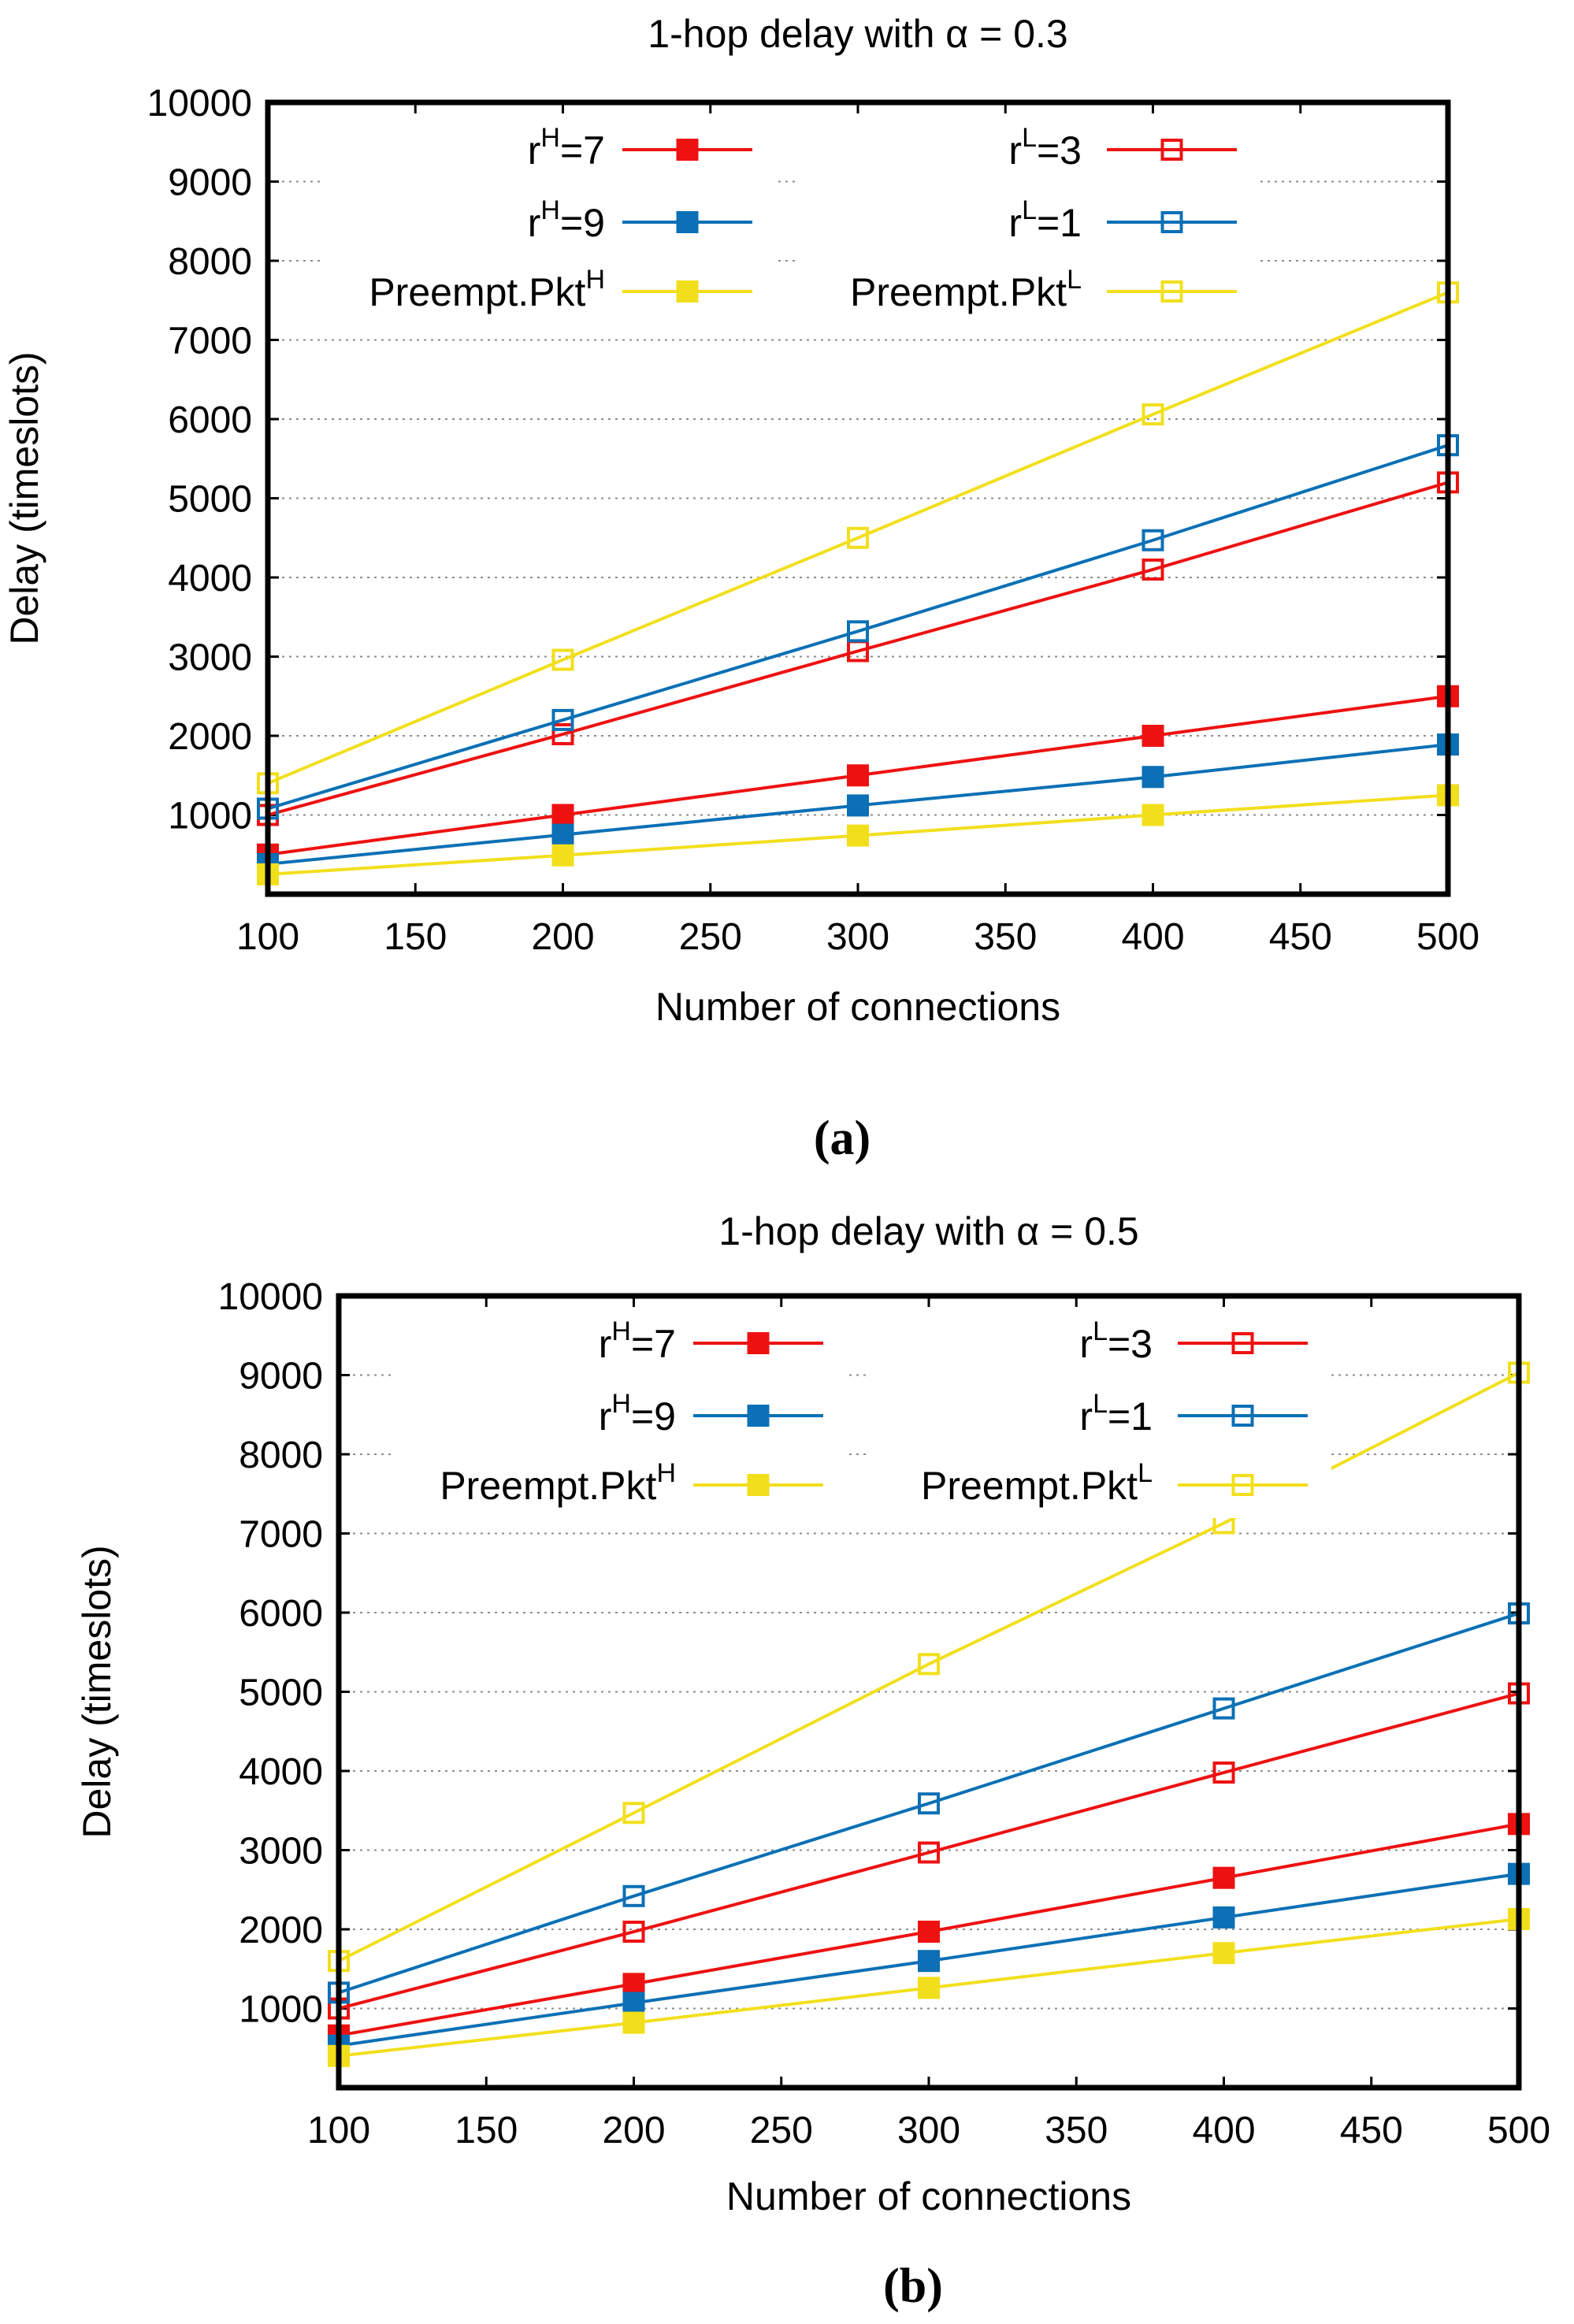 This screenshot has height=2324, width=1574. I want to click on panel-caption: (a), so click(842, 1138).